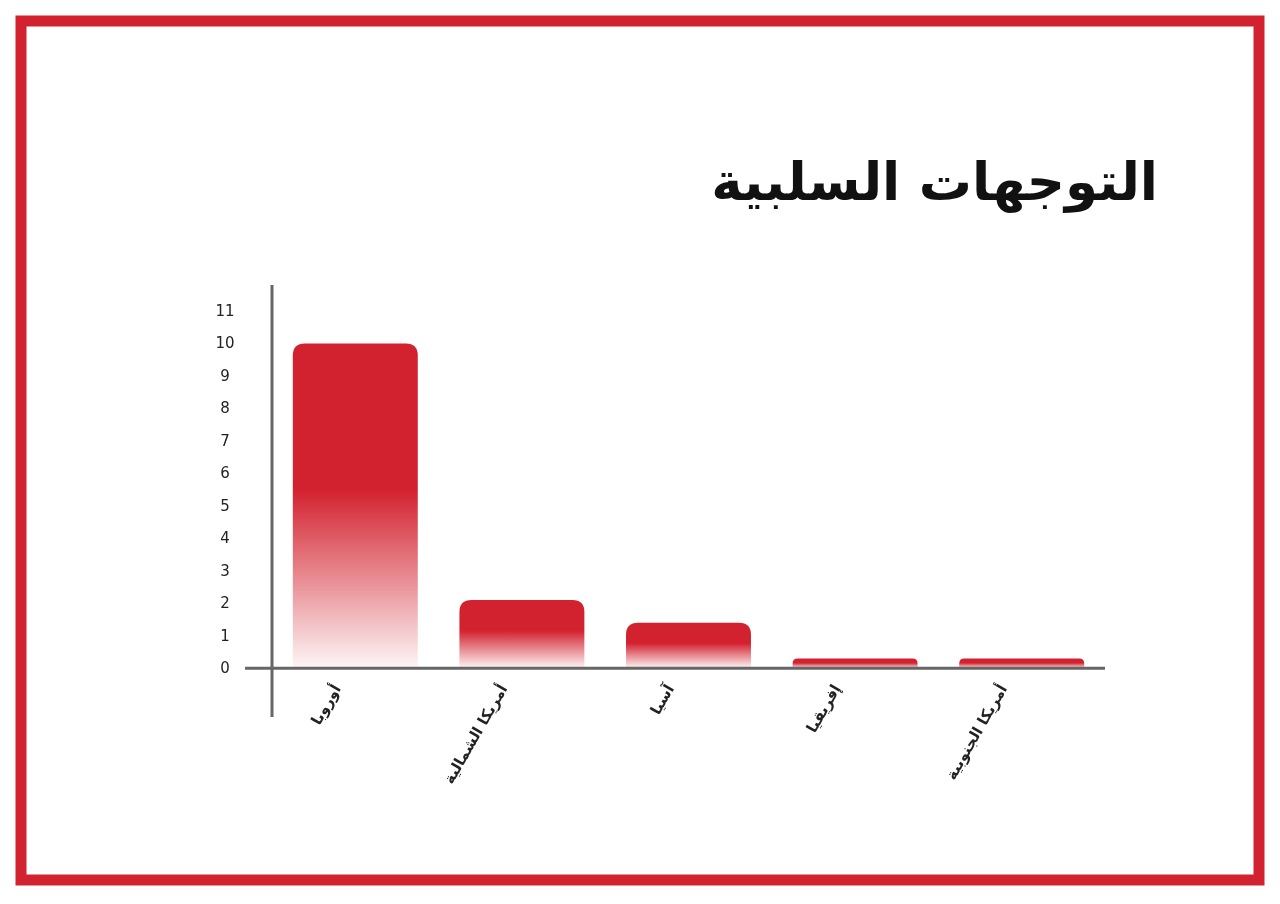 The height and width of the screenshot is (904, 1280). Describe the element at coordinates (934, 181) in the screenshot. I see `title: التوجهات السلبية` at that location.